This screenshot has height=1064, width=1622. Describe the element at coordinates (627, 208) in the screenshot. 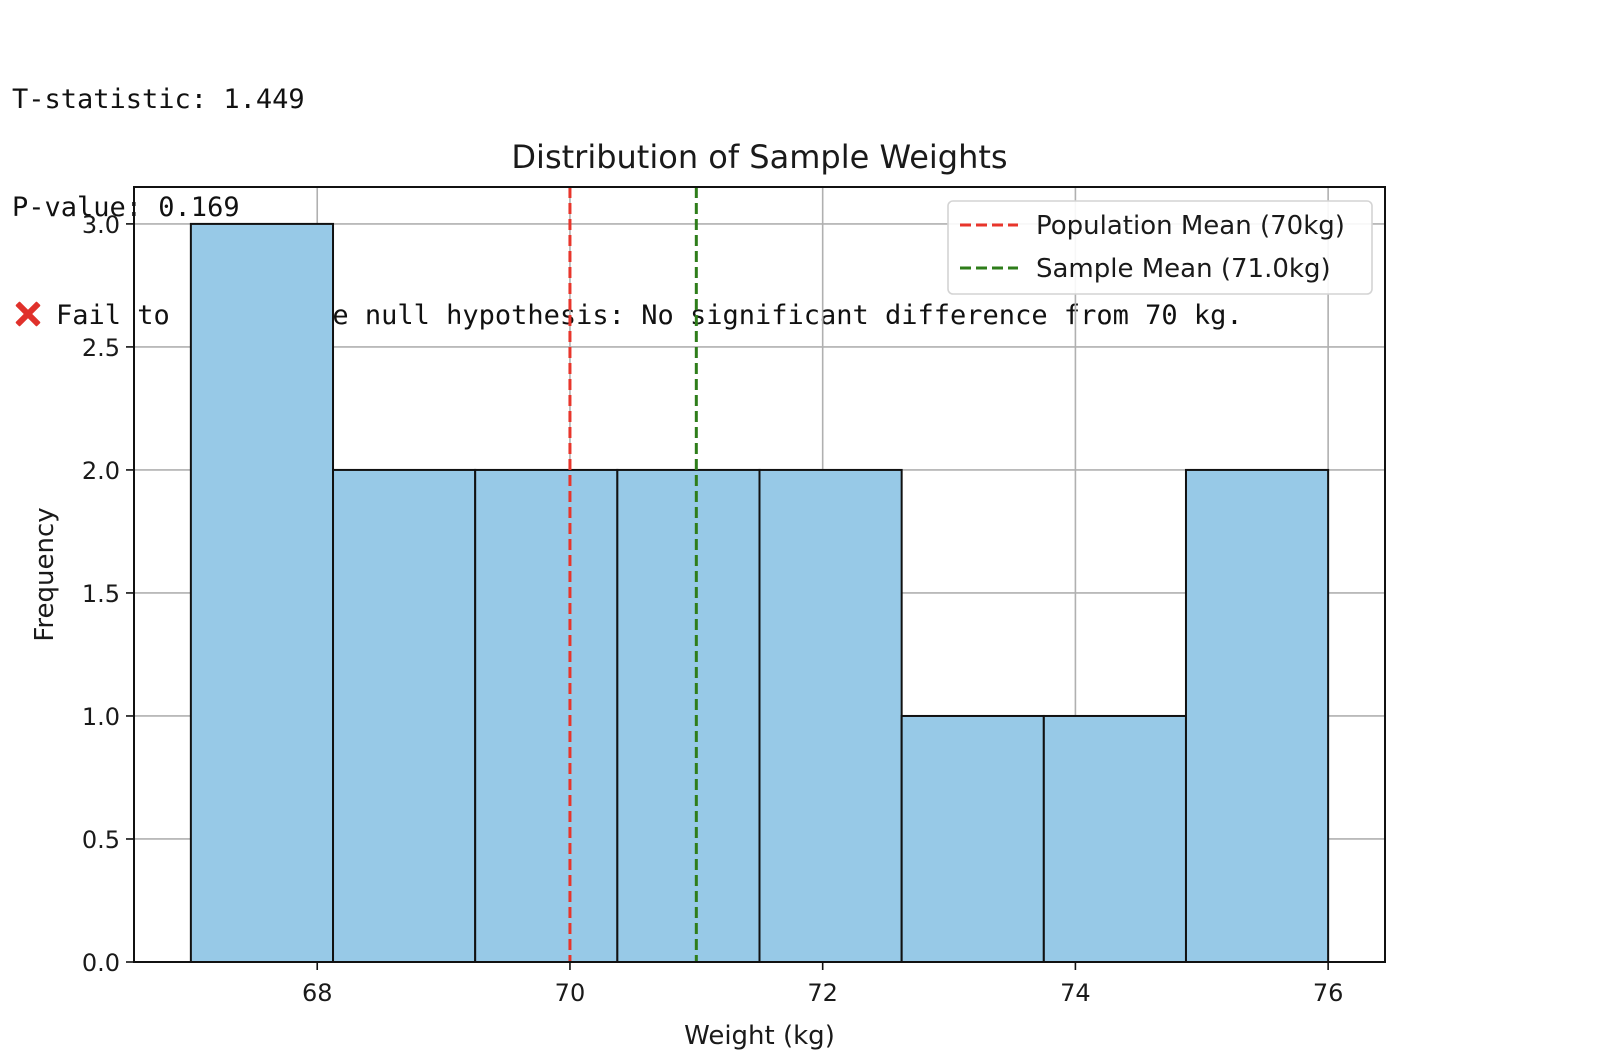

I see `p-value-line: P-value: 0.169` at that location.